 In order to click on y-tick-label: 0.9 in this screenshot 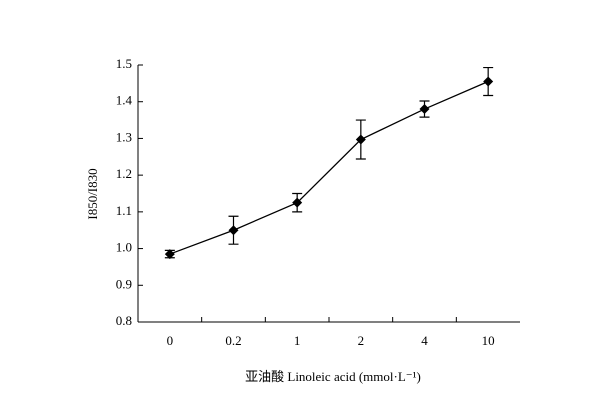, I will do `click(124, 283)`.